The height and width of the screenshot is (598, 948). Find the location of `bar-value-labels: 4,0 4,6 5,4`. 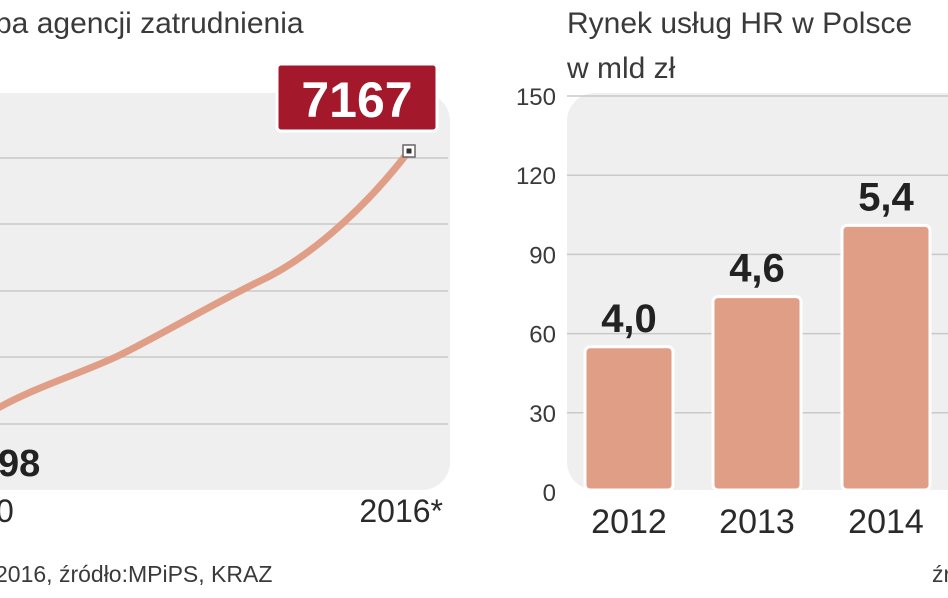

bar-value-labels: 4,0 4,6 5,4 is located at coordinates (757, 257).